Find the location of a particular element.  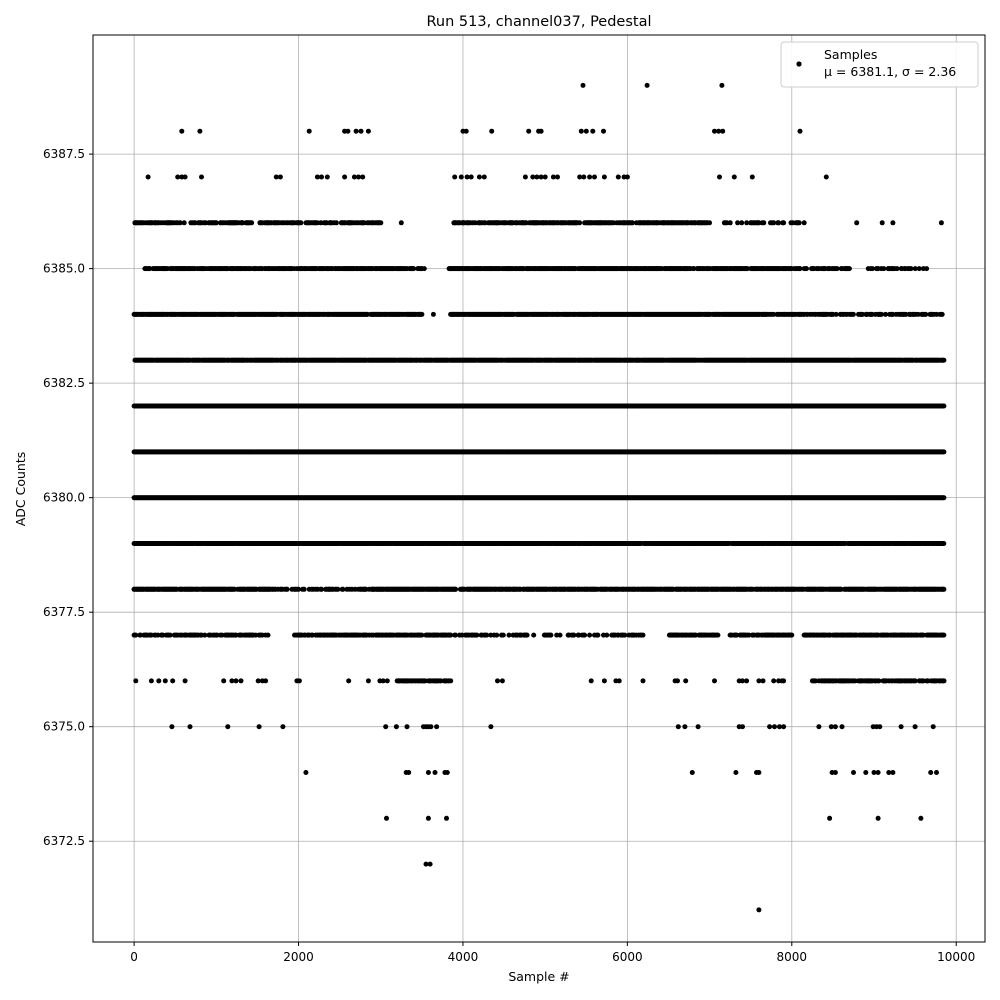

chart-title: Run 513, channel037, Pedestal is located at coordinates (538, 22).